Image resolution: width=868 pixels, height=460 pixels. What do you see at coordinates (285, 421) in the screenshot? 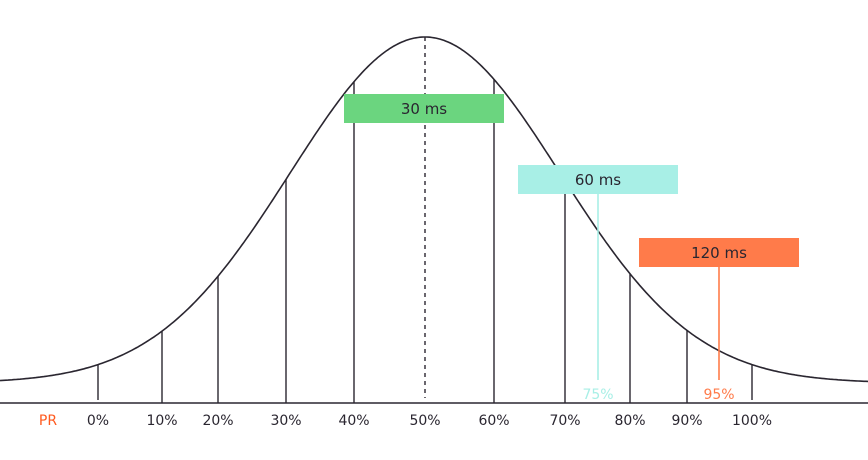
I see `tick-label: 30%` at bounding box center [285, 421].